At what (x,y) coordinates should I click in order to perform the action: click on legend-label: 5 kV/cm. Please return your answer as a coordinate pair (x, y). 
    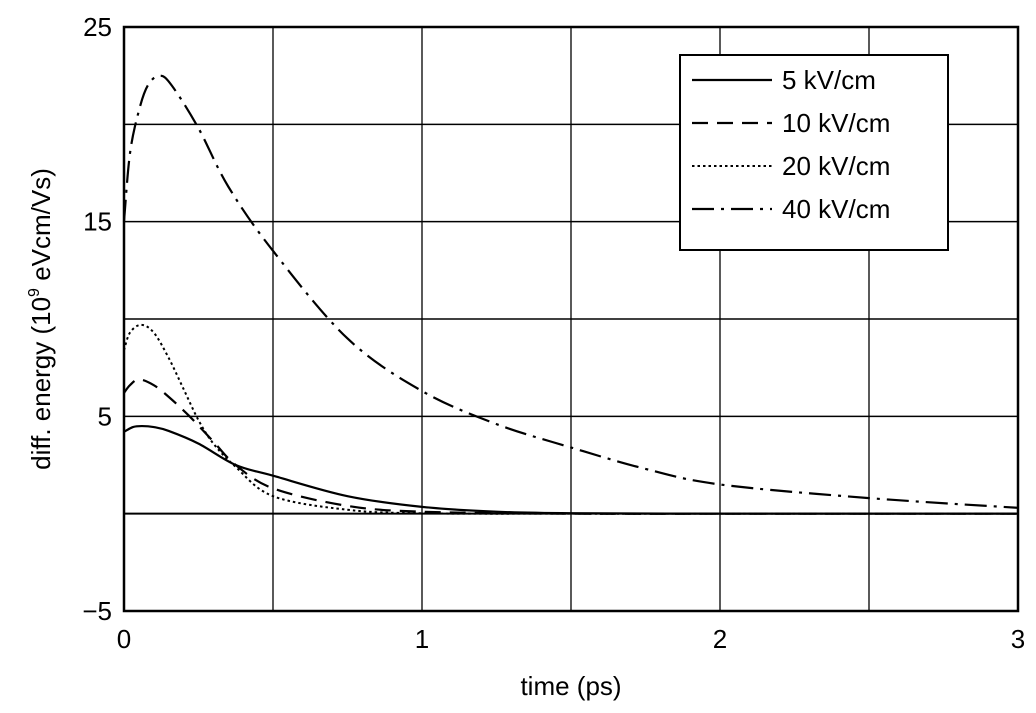
    Looking at the image, I should click on (829, 80).